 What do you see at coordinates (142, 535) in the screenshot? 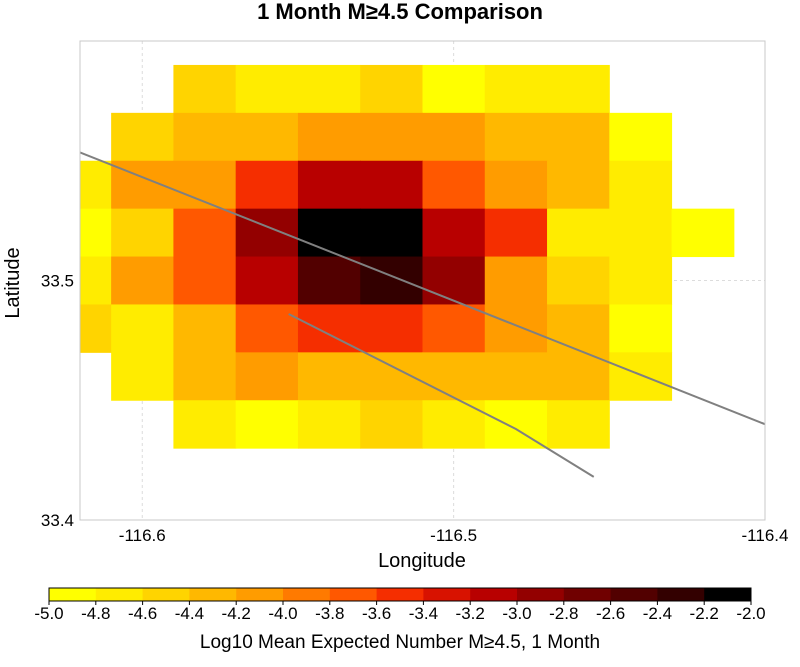
I see `x-tick-label: -116.6` at bounding box center [142, 535].